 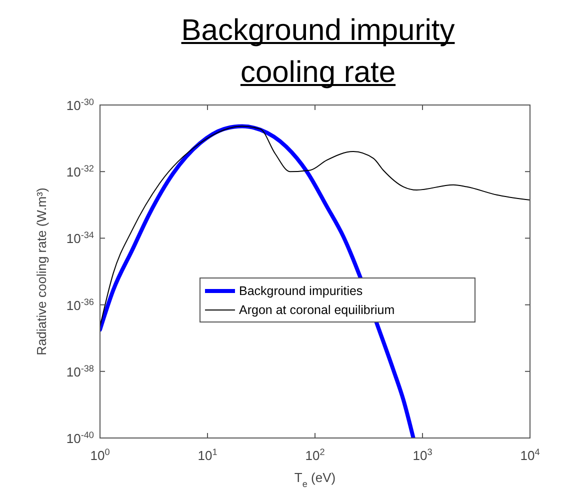 I want to click on x-tick-label: 10$^{1}$, so click(x=208, y=455).